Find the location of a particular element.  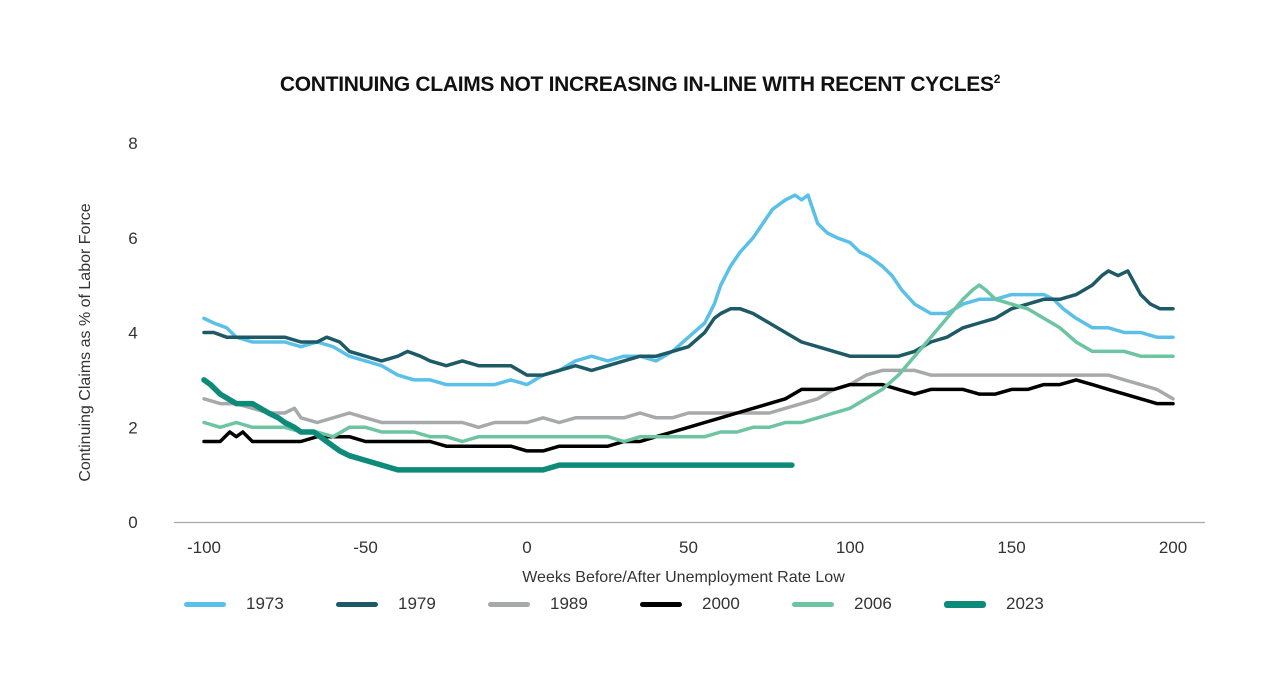

y-tick-label: 4 is located at coordinates (132, 333).